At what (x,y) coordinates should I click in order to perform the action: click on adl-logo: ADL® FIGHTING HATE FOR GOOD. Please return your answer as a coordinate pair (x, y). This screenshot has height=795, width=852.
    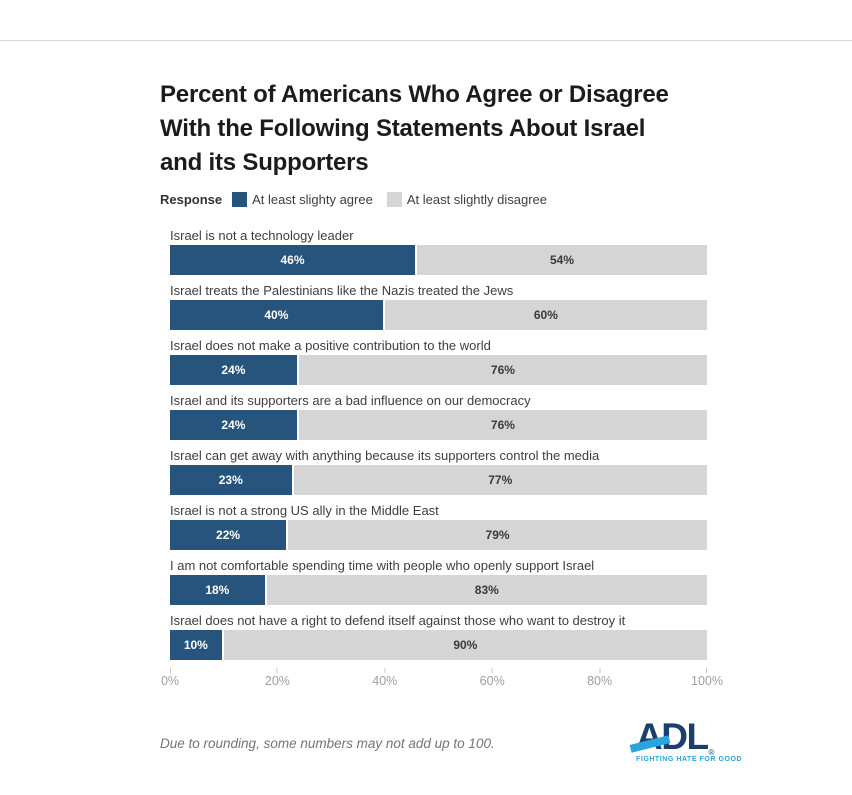
    Looking at the image, I should click on (686, 741).